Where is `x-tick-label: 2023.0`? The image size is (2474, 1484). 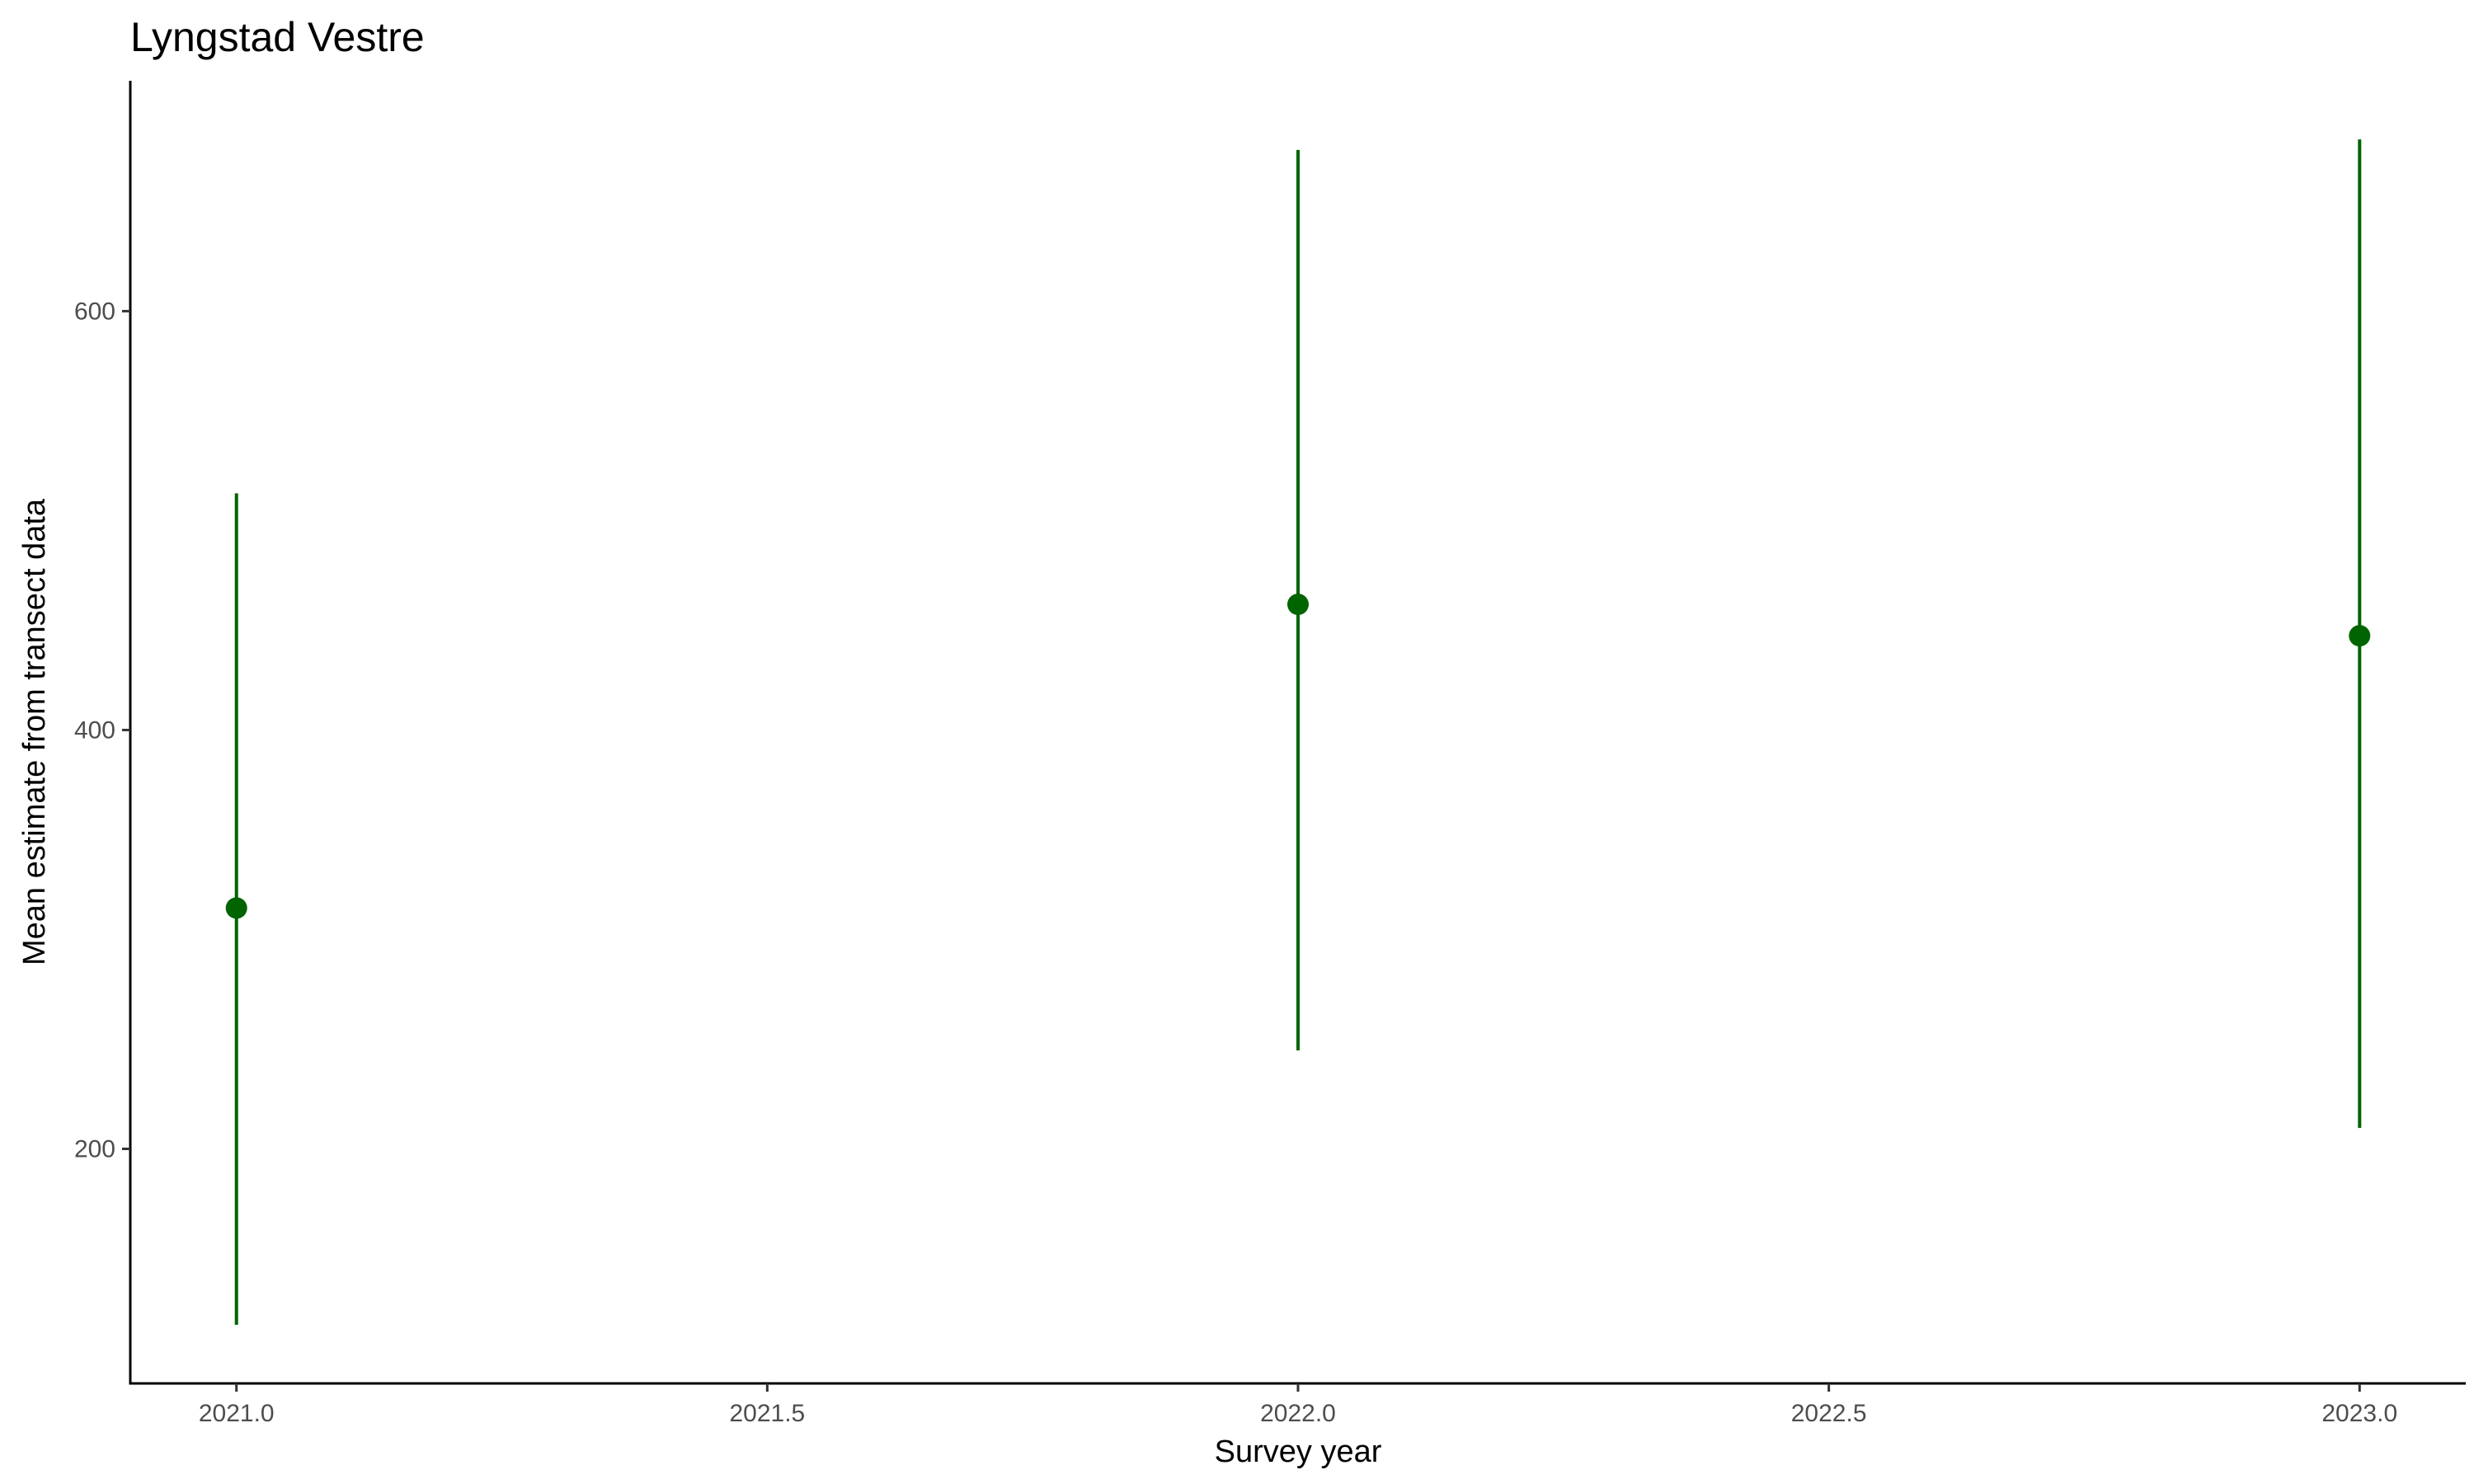 x-tick-label: 2023.0 is located at coordinates (2359, 1413).